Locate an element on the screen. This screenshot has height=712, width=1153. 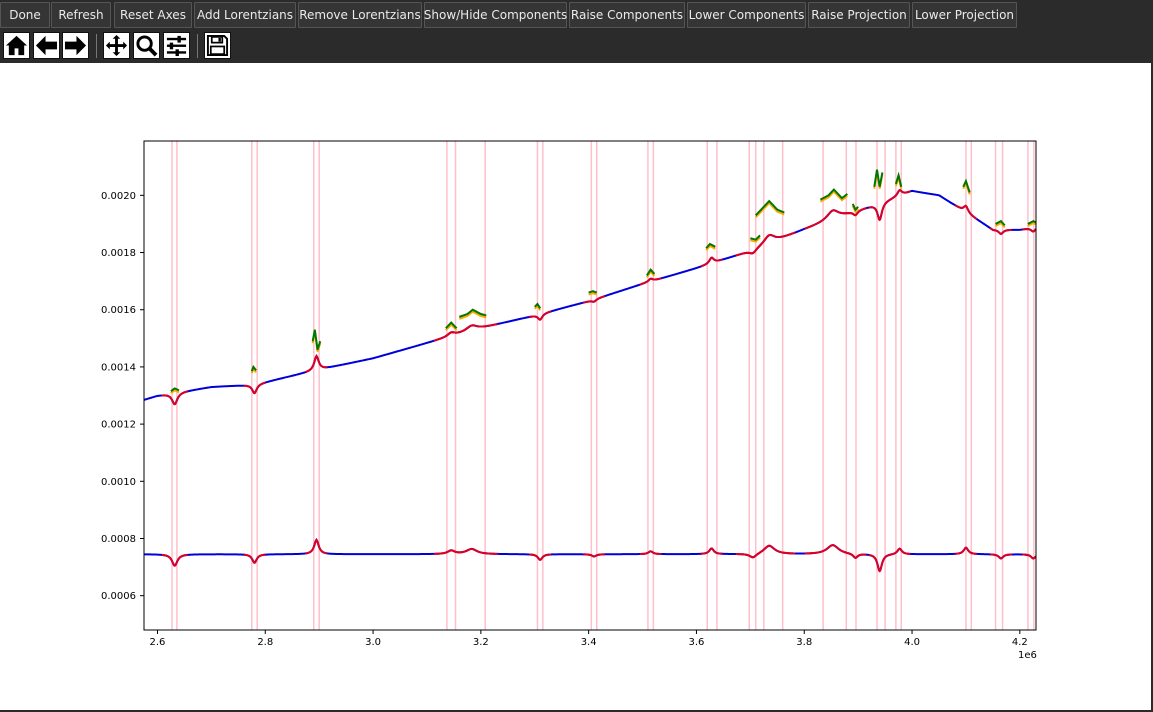
y-tick-label: 0.0006 is located at coordinates (118, 596).